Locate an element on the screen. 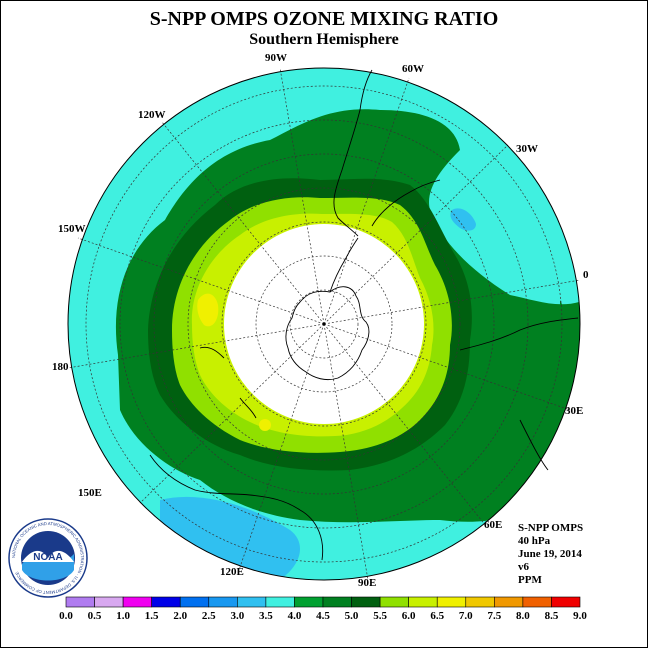 This screenshot has height=648, width=648. noaa-logo-text: NOAA is located at coordinates (47, 557).